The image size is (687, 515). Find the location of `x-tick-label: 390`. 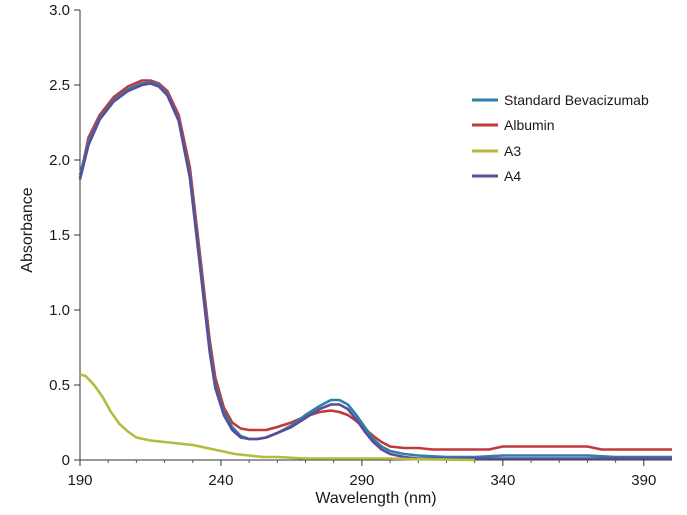

x-tick-label: 390 is located at coordinates (643, 480).